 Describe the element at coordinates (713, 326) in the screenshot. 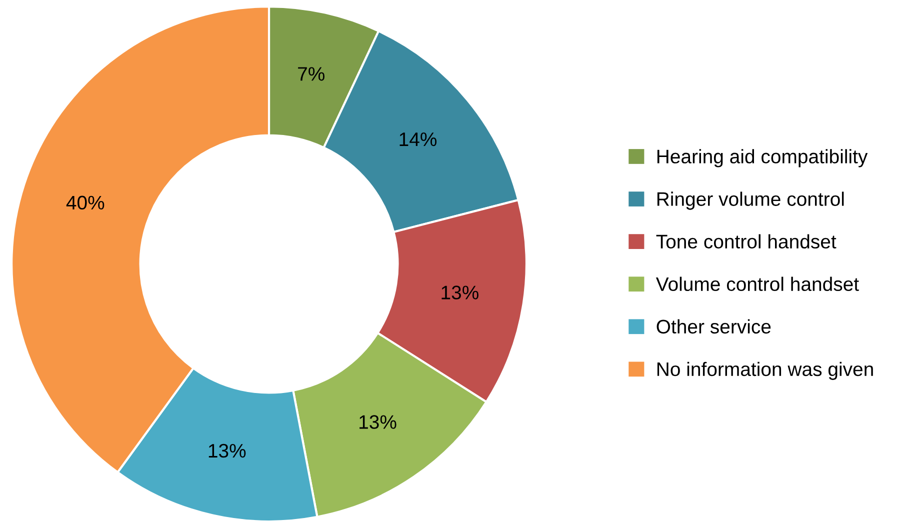

I see `legend-label: Other service` at that location.